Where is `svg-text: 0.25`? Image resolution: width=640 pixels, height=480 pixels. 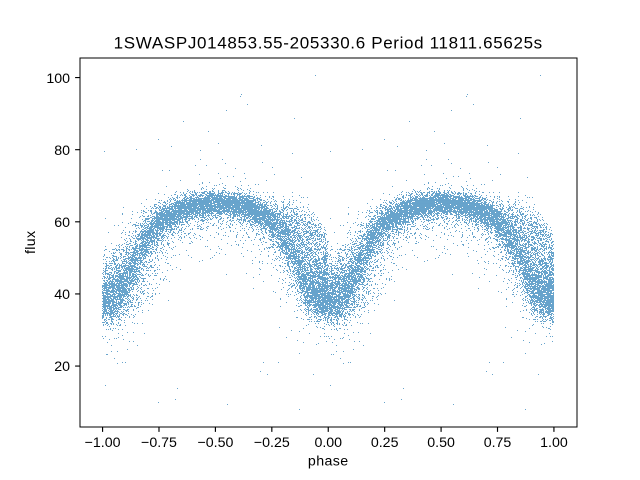 svg-text: 0.25 is located at coordinates (385, 443).